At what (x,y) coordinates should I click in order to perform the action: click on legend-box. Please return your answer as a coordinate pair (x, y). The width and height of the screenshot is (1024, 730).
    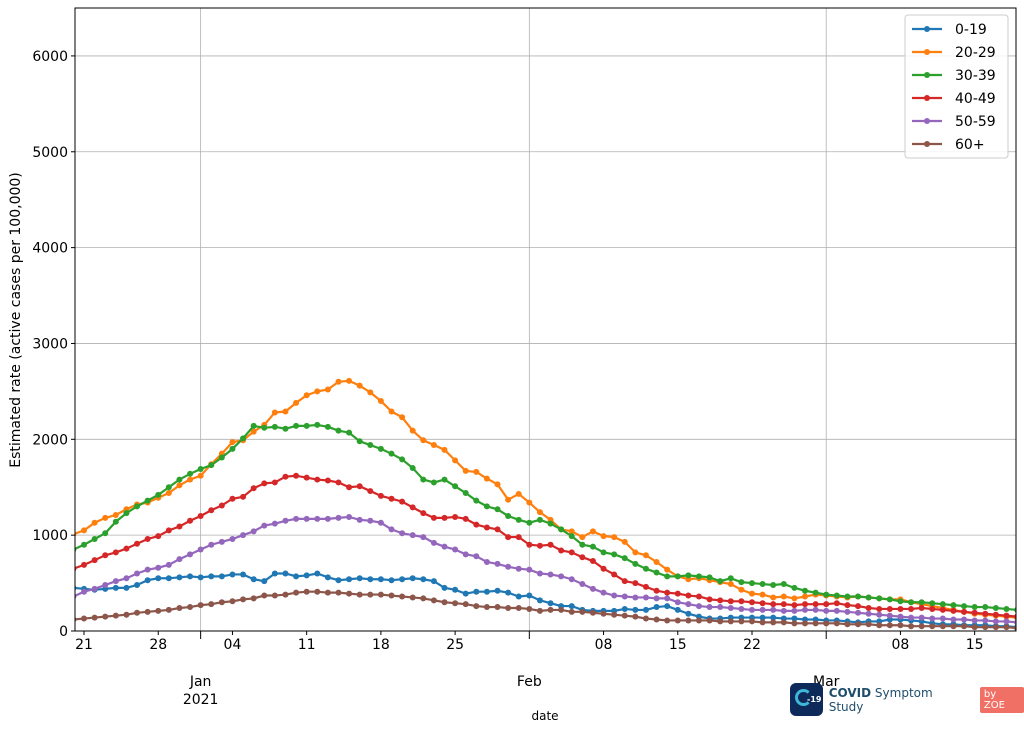
    Looking at the image, I should click on (956, 86).